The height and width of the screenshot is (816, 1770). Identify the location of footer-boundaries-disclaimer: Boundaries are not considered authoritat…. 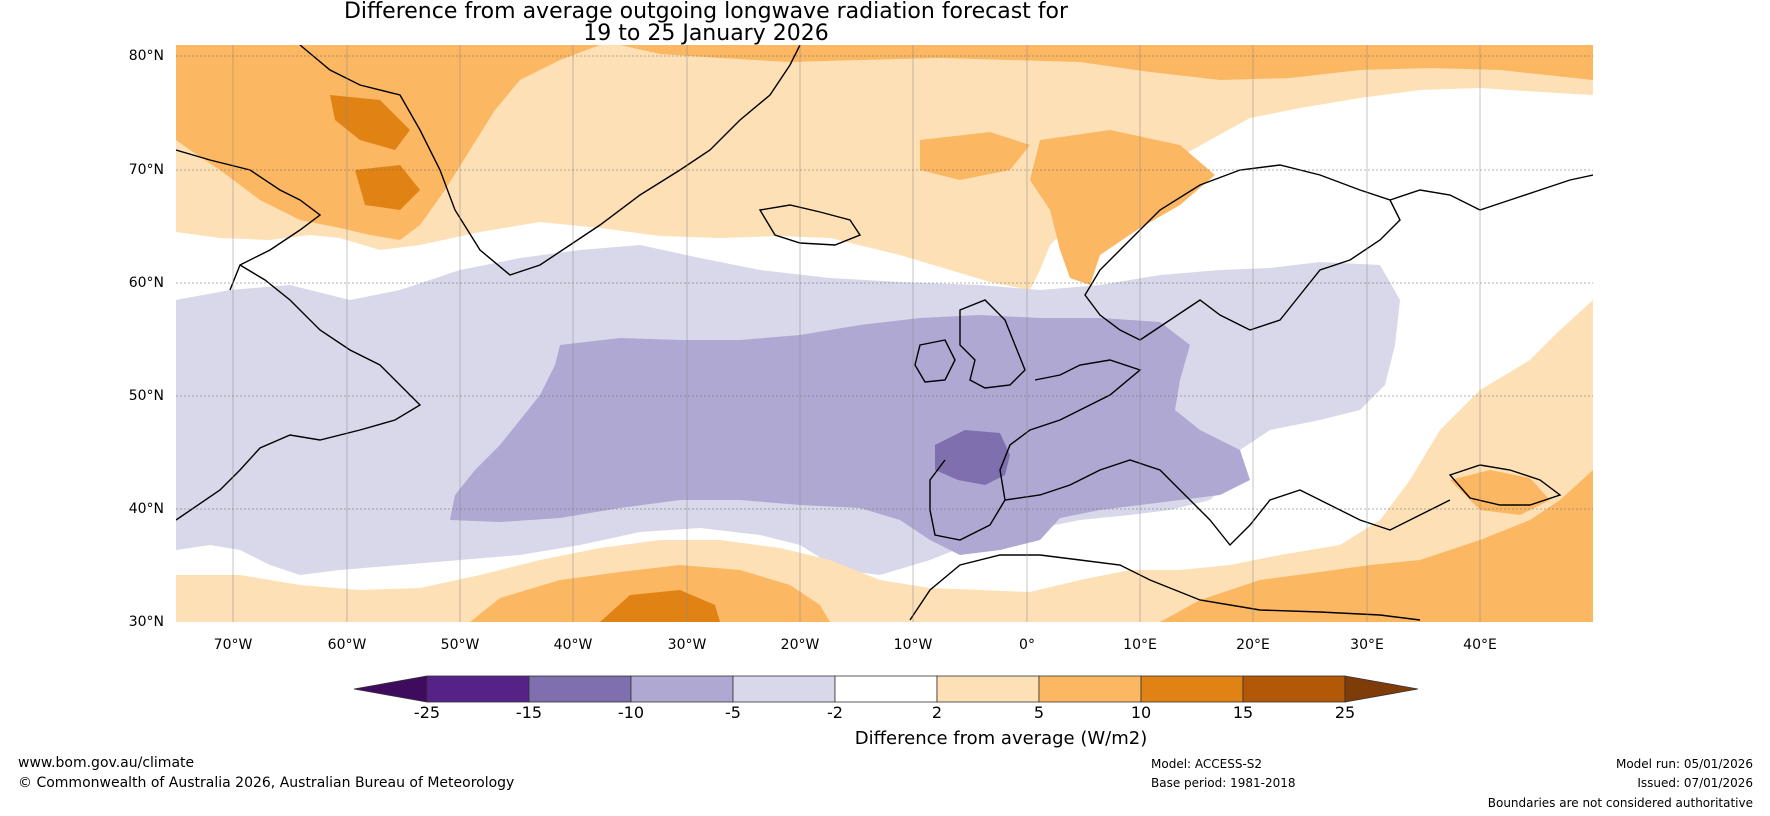
(1620, 803).